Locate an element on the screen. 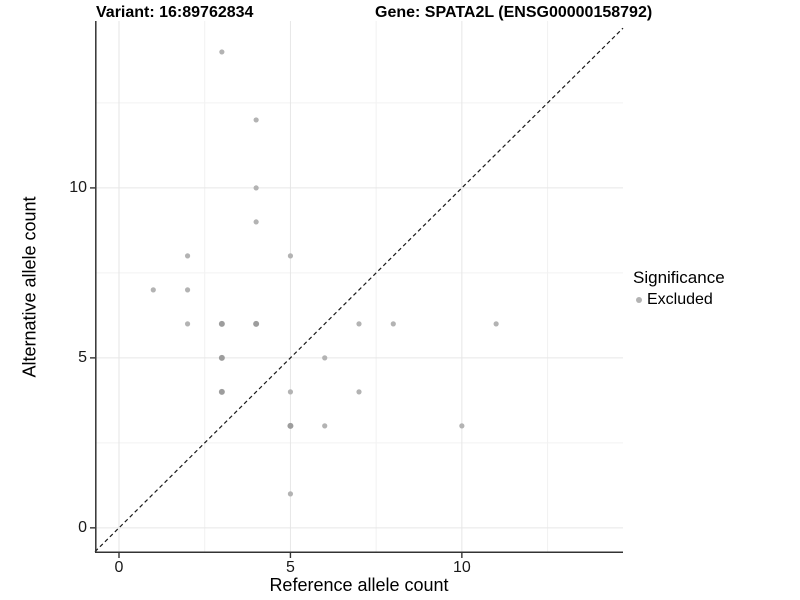 This screenshot has width=800, height=600. gene-title: Gene: SPATA2L (ENSG00000158792) is located at coordinates (514, 12).